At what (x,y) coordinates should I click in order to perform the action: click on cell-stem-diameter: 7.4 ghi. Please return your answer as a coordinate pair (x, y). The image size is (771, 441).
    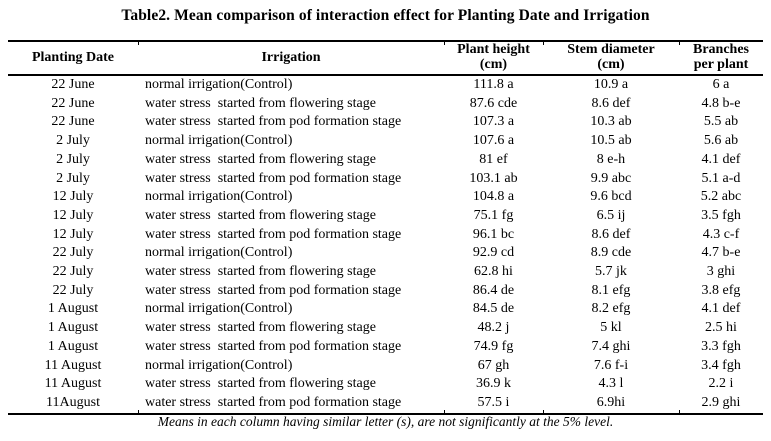
    Looking at the image, I should click on (611, 346).